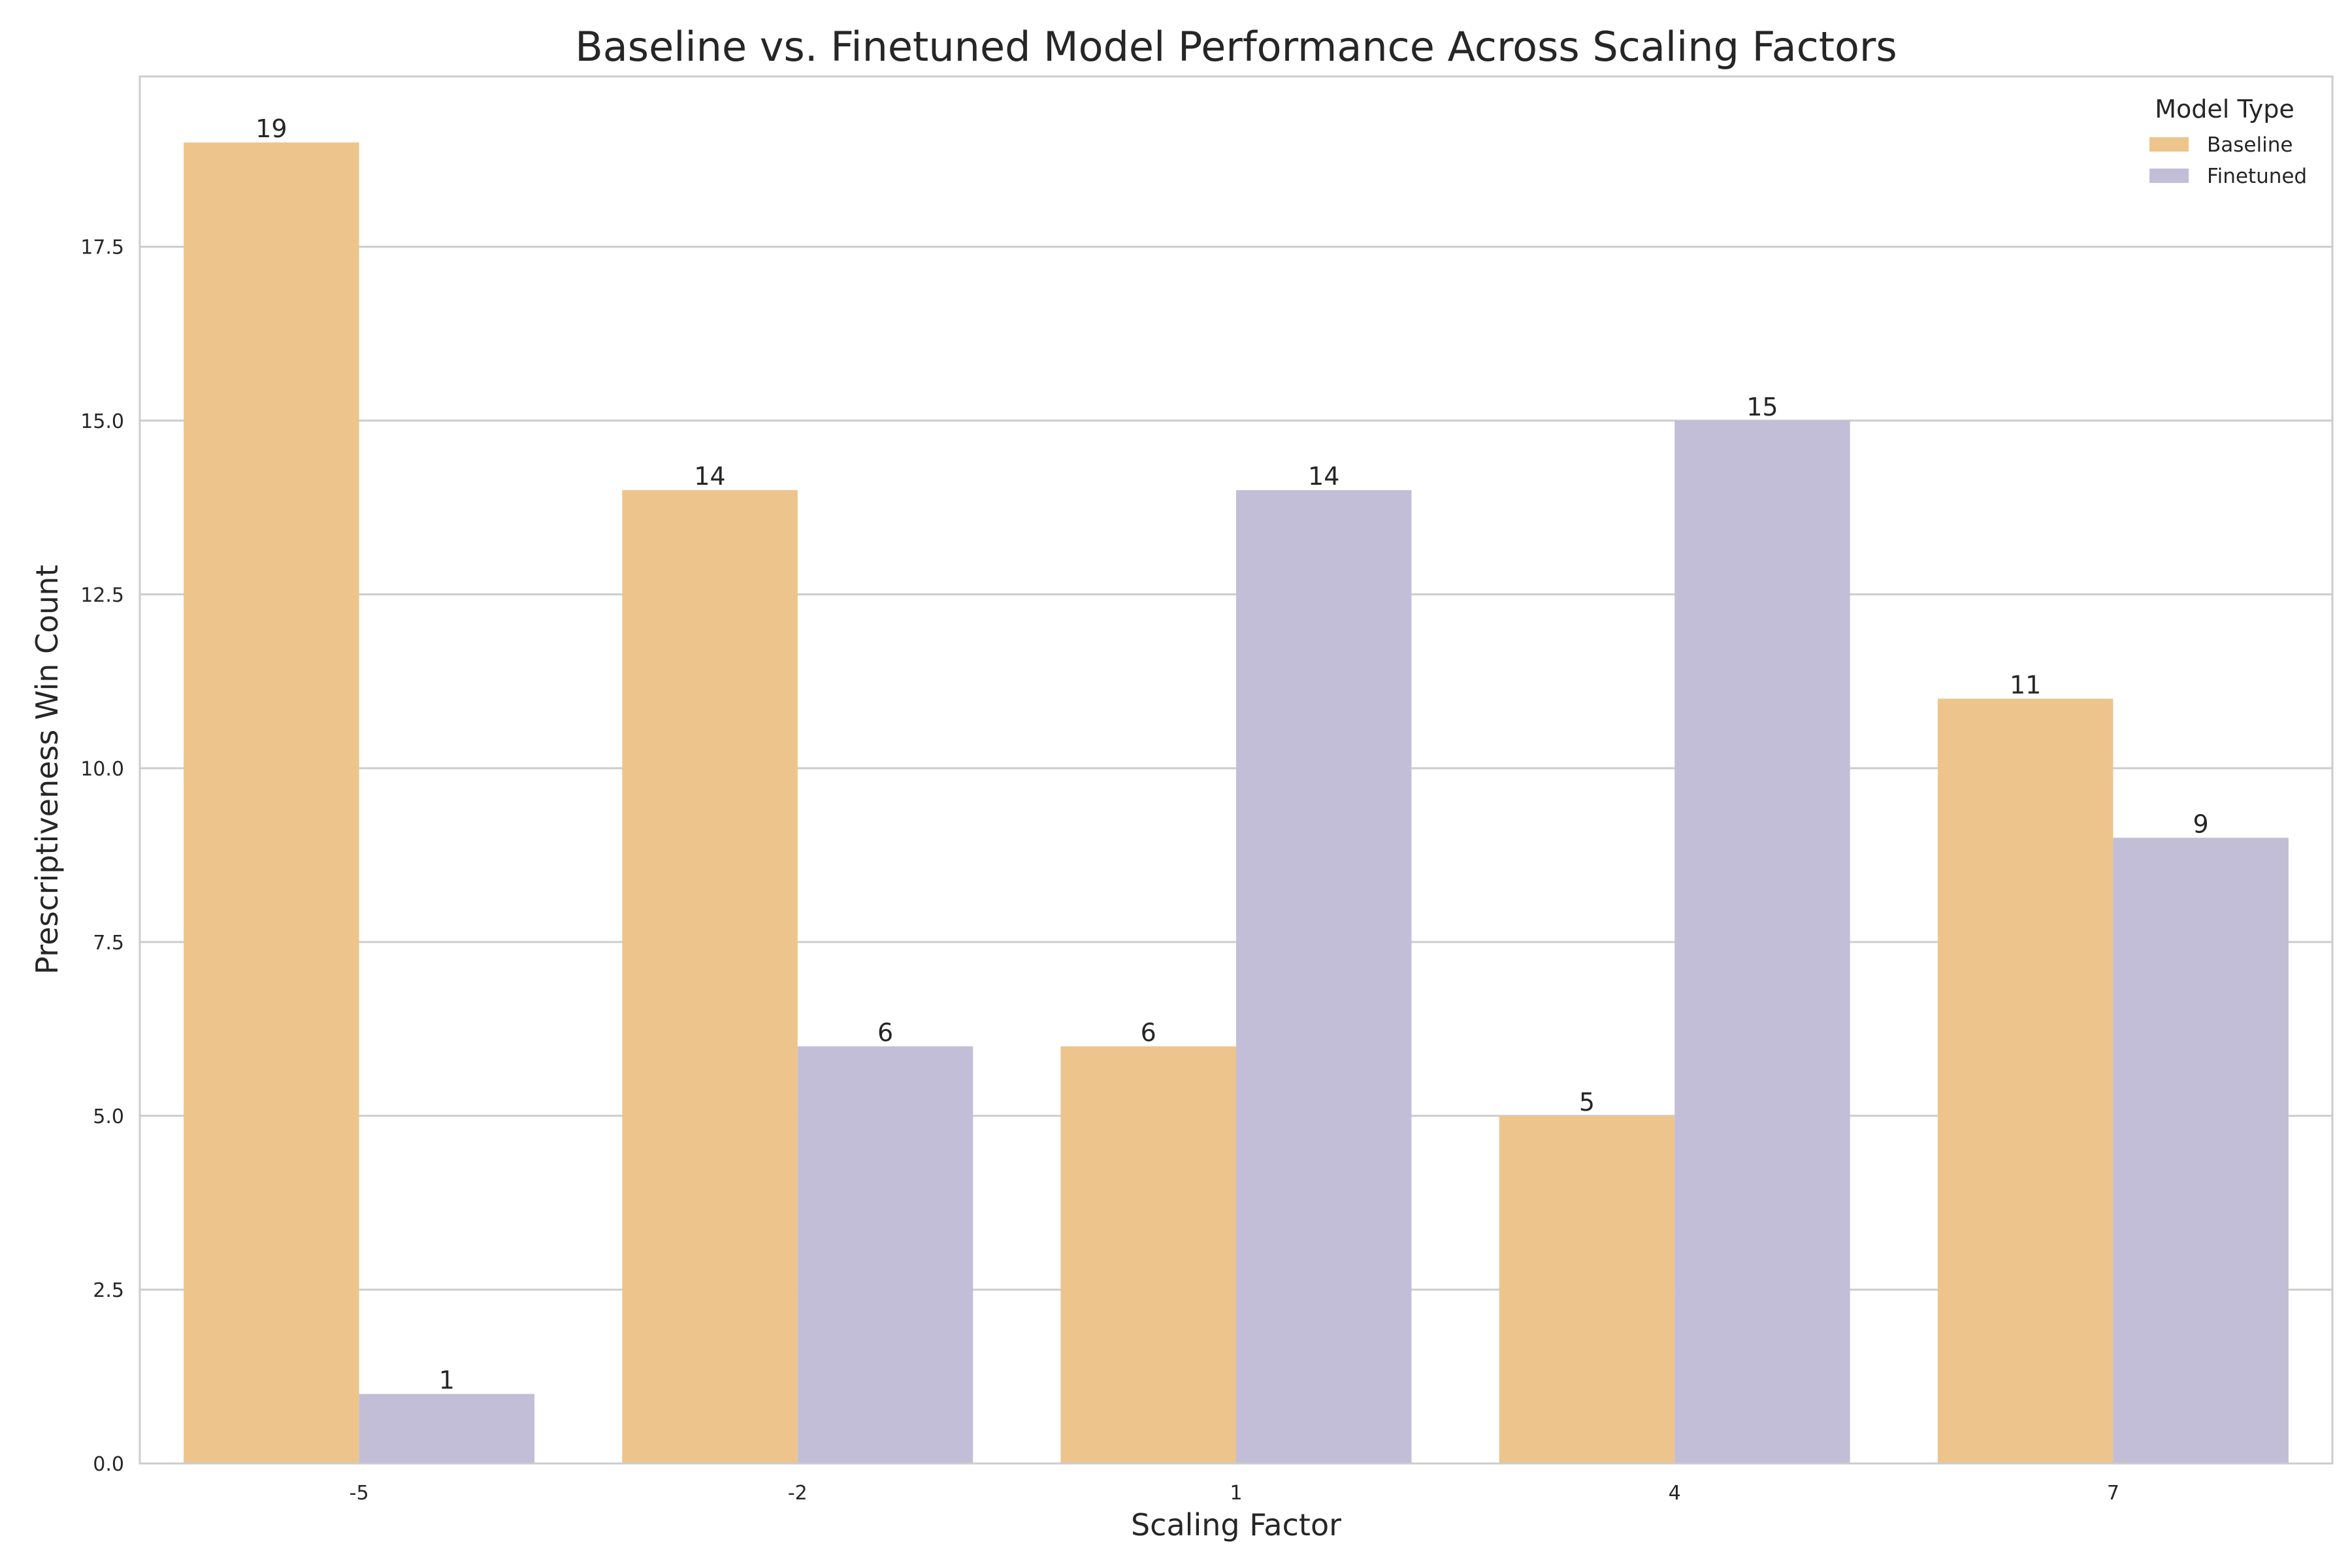 This screenshot has width=2352, height=1568. I want to click on bar-finetuned--5, so click(447, 1428).